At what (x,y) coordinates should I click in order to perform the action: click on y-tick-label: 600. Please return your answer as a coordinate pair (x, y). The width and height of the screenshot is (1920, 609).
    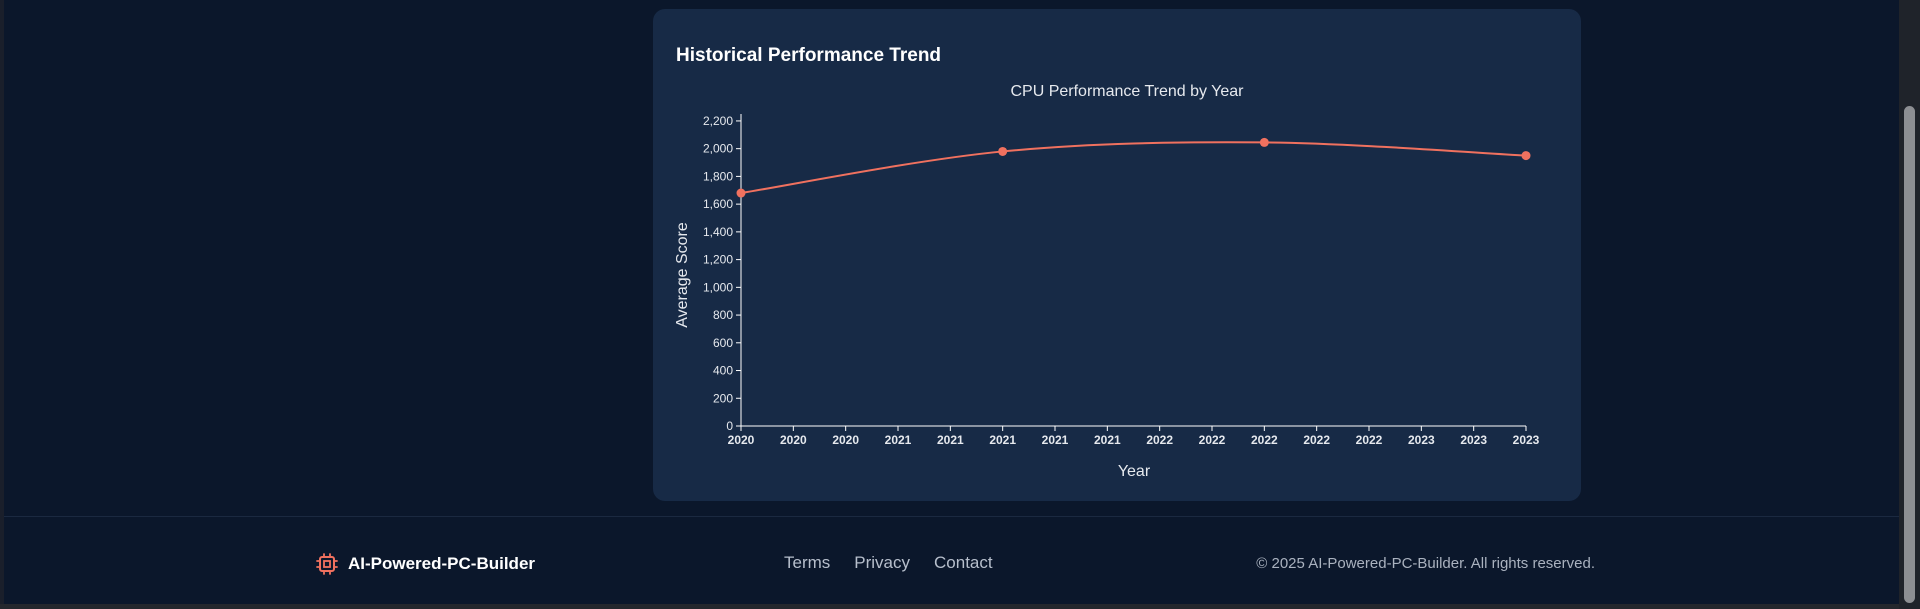
    Looking at the image, I should click on (723, 343).